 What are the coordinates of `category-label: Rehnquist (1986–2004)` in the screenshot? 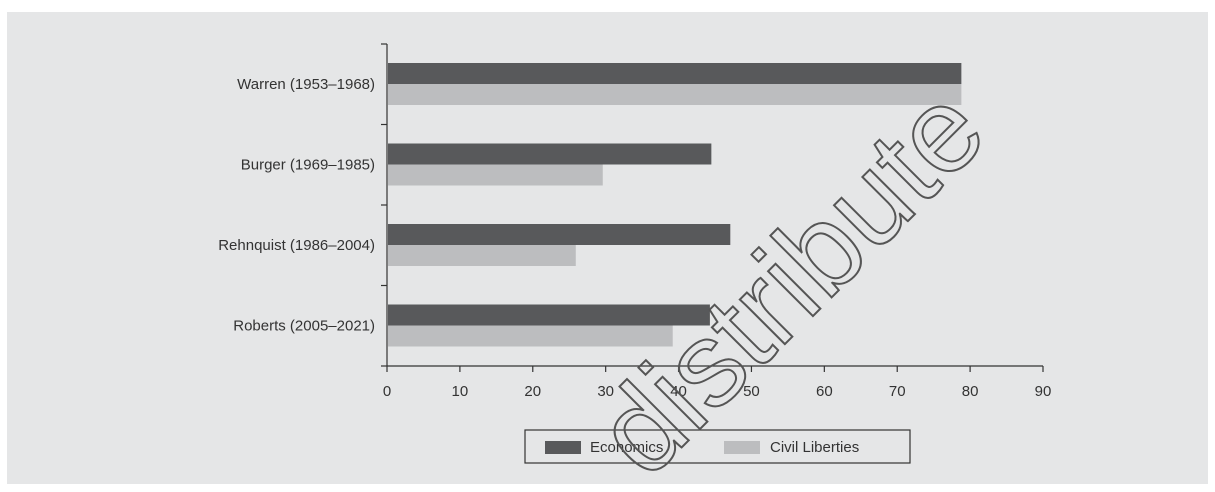 It's located at (296, 245).